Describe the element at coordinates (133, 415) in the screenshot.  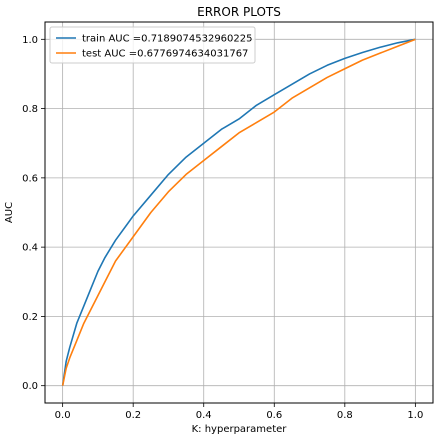
I see `x-tick-label: 0.2` at that location.